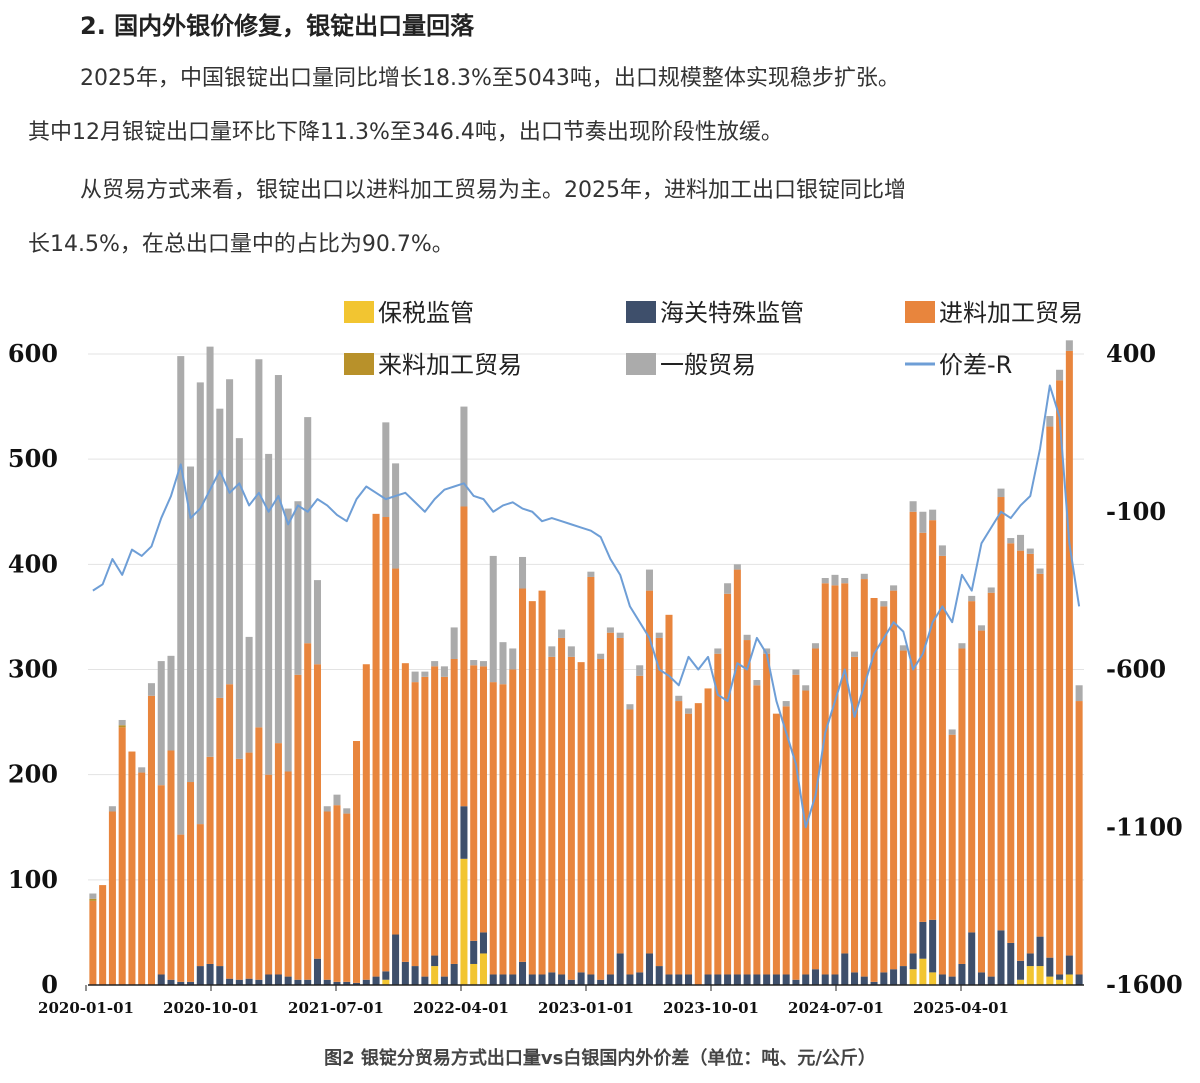 Image resolution: width=1200 pixels, height=1083 pixels. Describe the element at coordinates (1131, 353) in the screenshot. I see `y-right-tick-label: 400` at that location.